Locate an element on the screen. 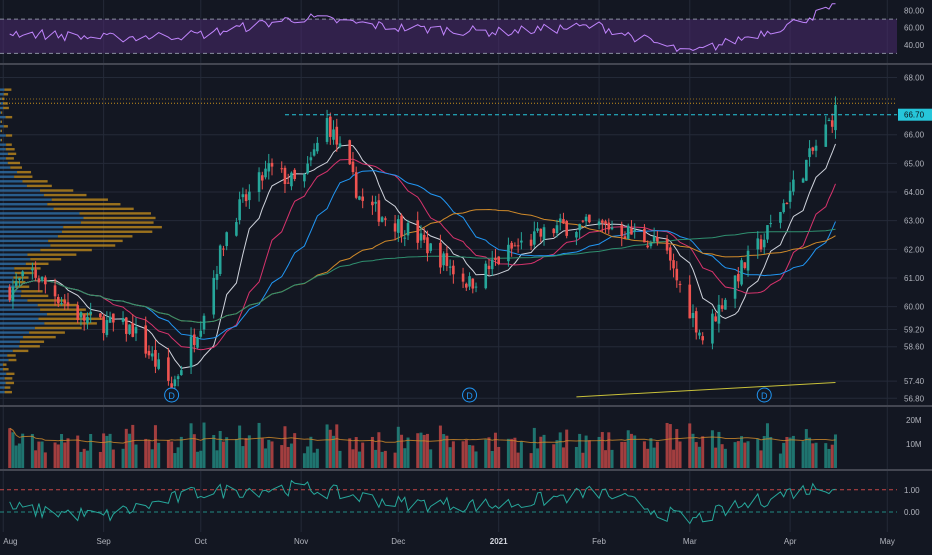  momentum-axis-label: 0.00 is located at coordinates (912, 512).